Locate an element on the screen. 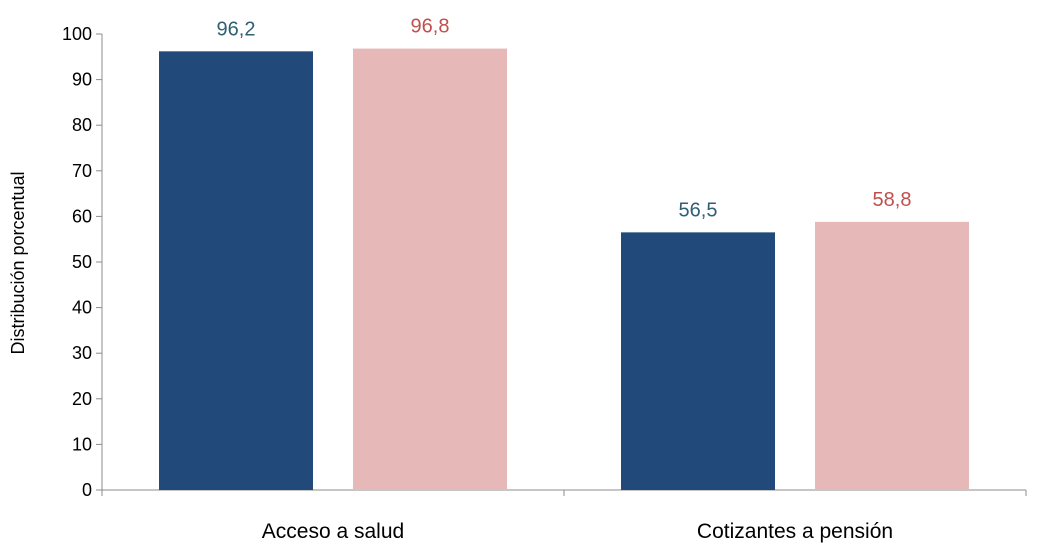  y-axis: 0 10 20 30 40 50 60 70 80 90 100 is located at coordinates (82, 262).